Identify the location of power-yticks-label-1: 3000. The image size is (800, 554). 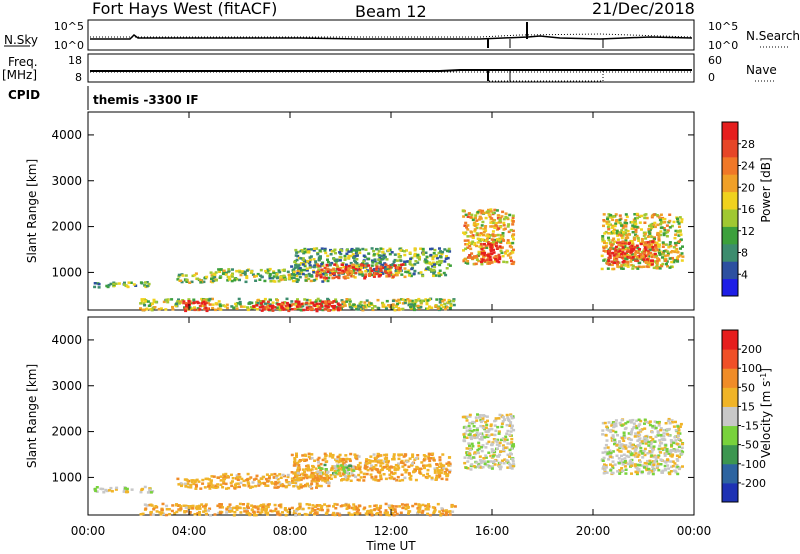
(66, 181).